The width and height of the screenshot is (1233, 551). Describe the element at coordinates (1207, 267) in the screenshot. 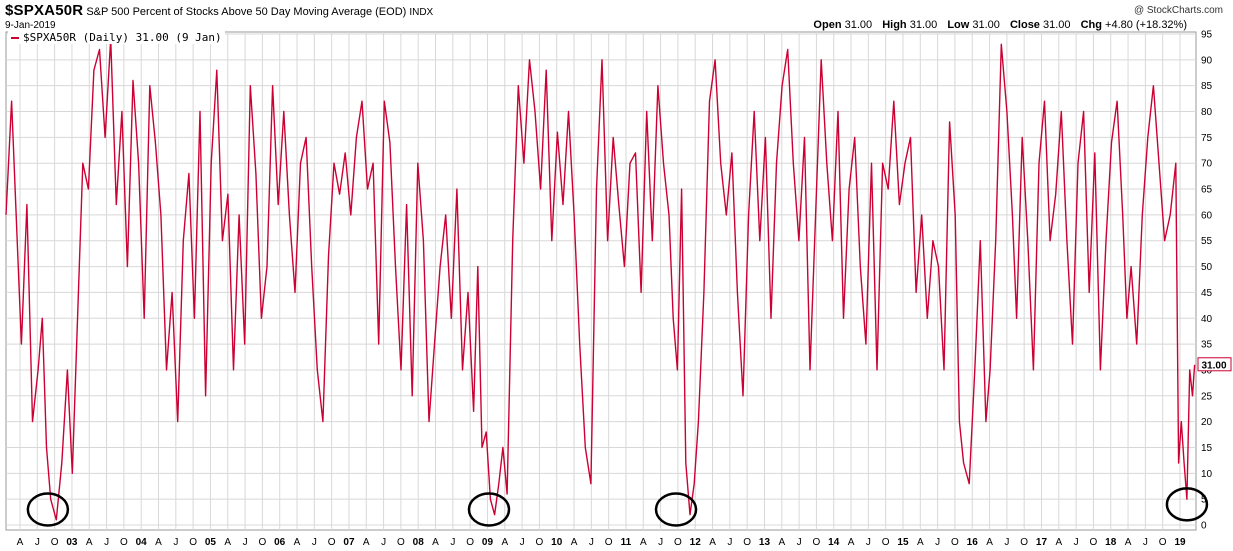

I see `y-tick-label: 50` at that location.